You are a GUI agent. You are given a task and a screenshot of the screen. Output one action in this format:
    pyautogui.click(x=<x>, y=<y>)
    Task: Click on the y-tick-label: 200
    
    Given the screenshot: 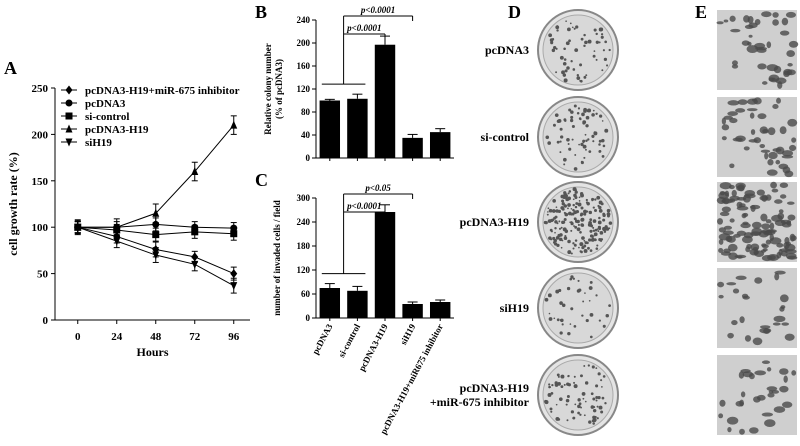 What is the action you would take?
    pyautogui.click(x=40, y=135)
    